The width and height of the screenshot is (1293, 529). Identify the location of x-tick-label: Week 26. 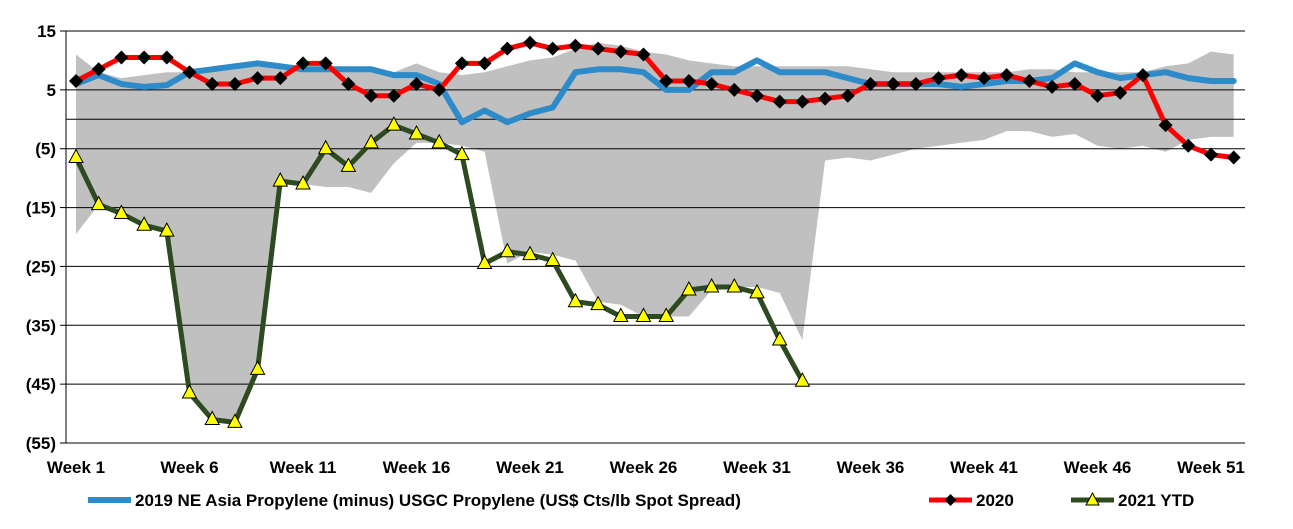
(644, 467).